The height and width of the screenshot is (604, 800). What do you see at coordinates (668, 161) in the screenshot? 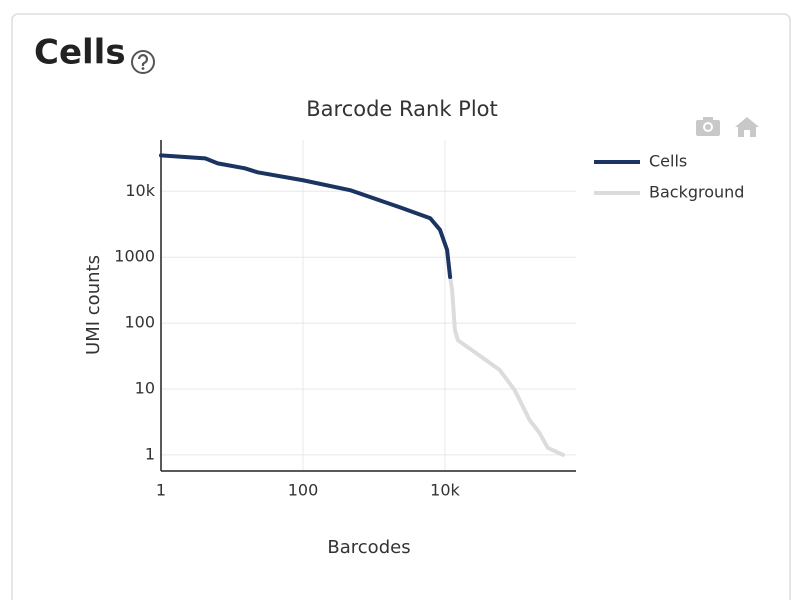
I see `legend-label: Cells` at bounding box center [668, 161].